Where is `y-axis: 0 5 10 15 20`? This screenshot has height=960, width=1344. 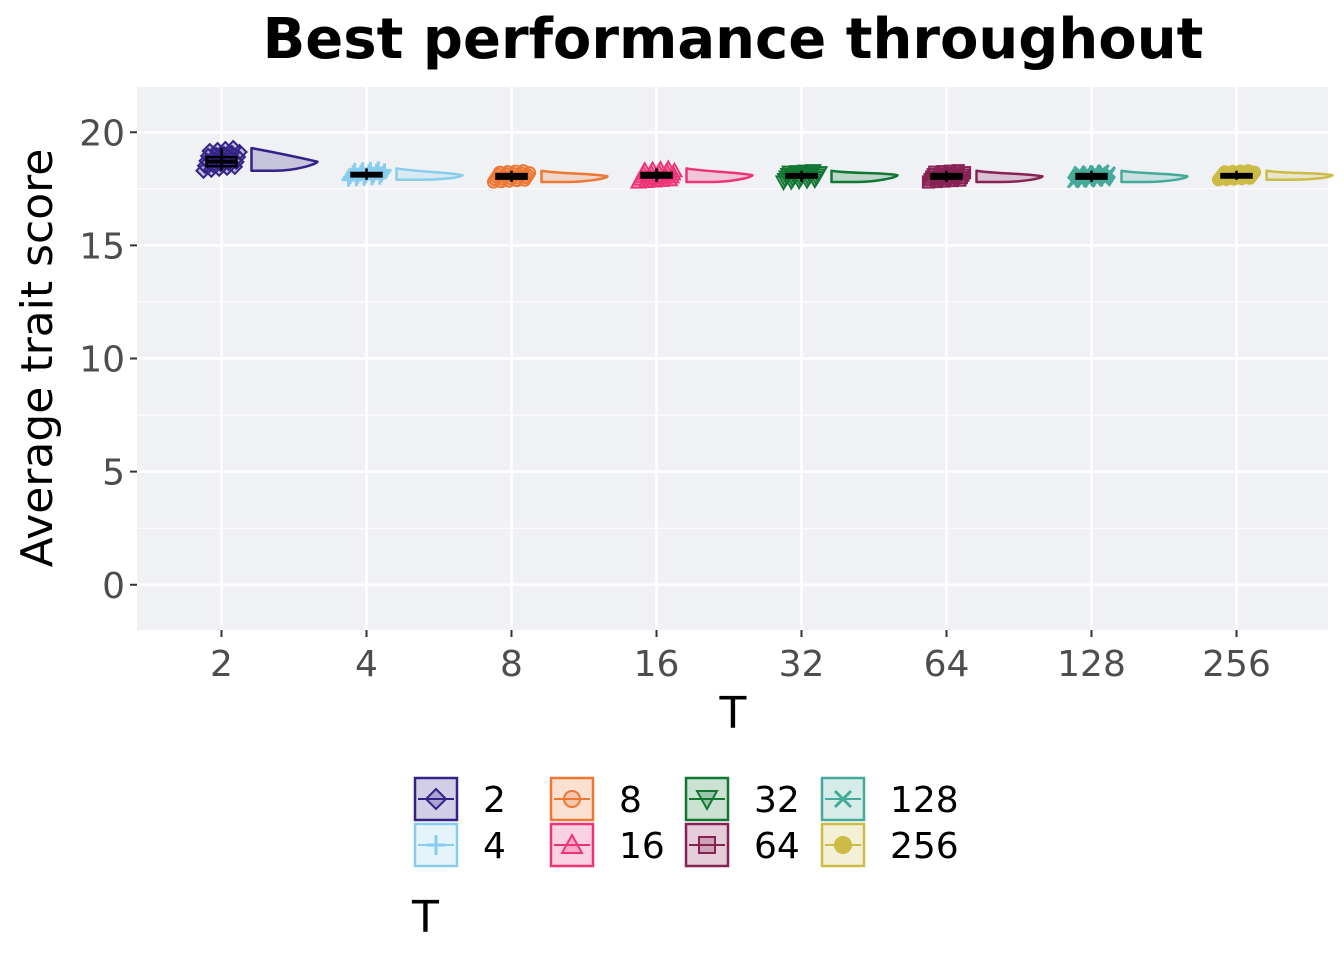
y-axis: 0 5 10 15 20 is located at coordinates (108, 360).